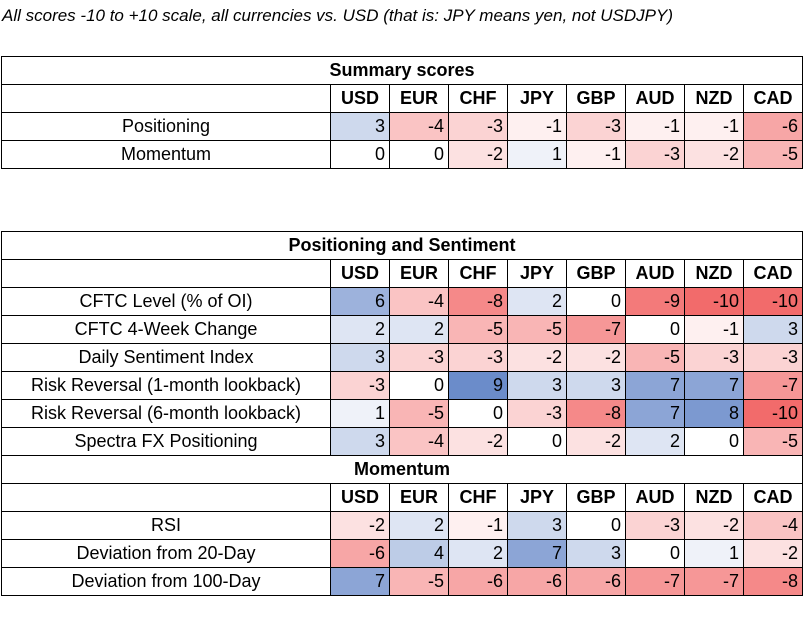 This screenshot has height=626, width=803. What do you see at coordinates (166, 357) in the screenshot?
I see `row-label: Daily Sentiment Index` at bounding box center [166, 357].